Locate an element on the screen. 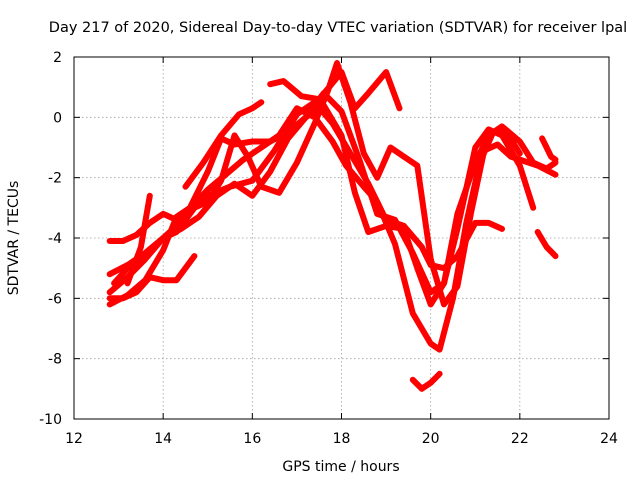 The height and width of the screenshot is (480, 640). y-tick-label: 2 is located at coordinates (57, 58).